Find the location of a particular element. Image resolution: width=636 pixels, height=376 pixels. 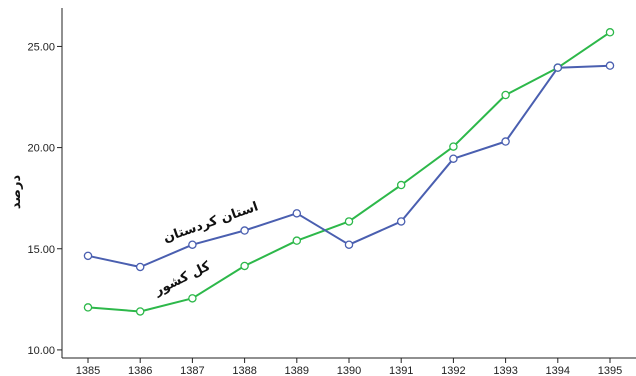

x-tick-label: 1387 is located at coordinates (192, 370).